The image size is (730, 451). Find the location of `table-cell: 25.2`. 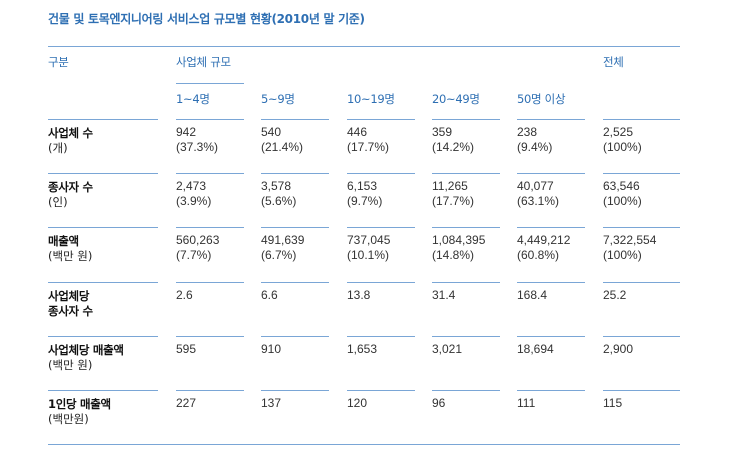

table-cell: 25.2 is located at coordinates (614, 295).